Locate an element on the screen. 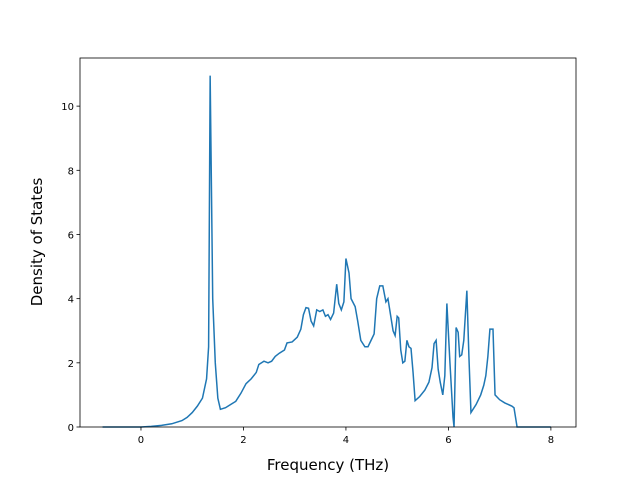 Image resolution: width=640 pixels, height=480 pixels. x-tick-label: 0 is located at coordinates (141, 440).